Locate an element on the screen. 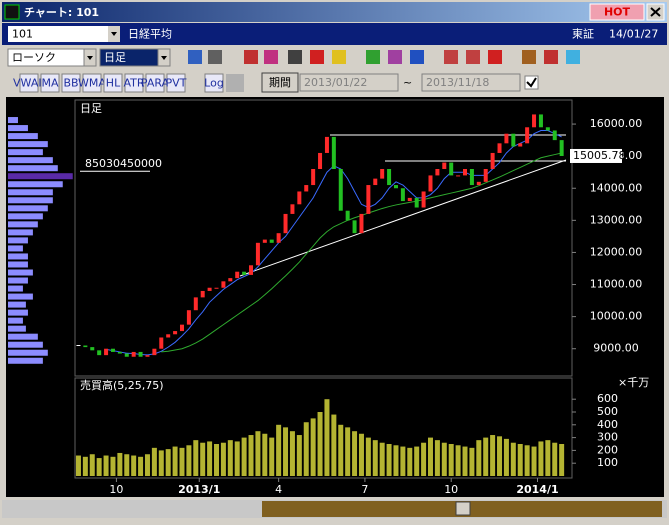  y-tick-label: 10000.00 is located at coordinates (616, 316).